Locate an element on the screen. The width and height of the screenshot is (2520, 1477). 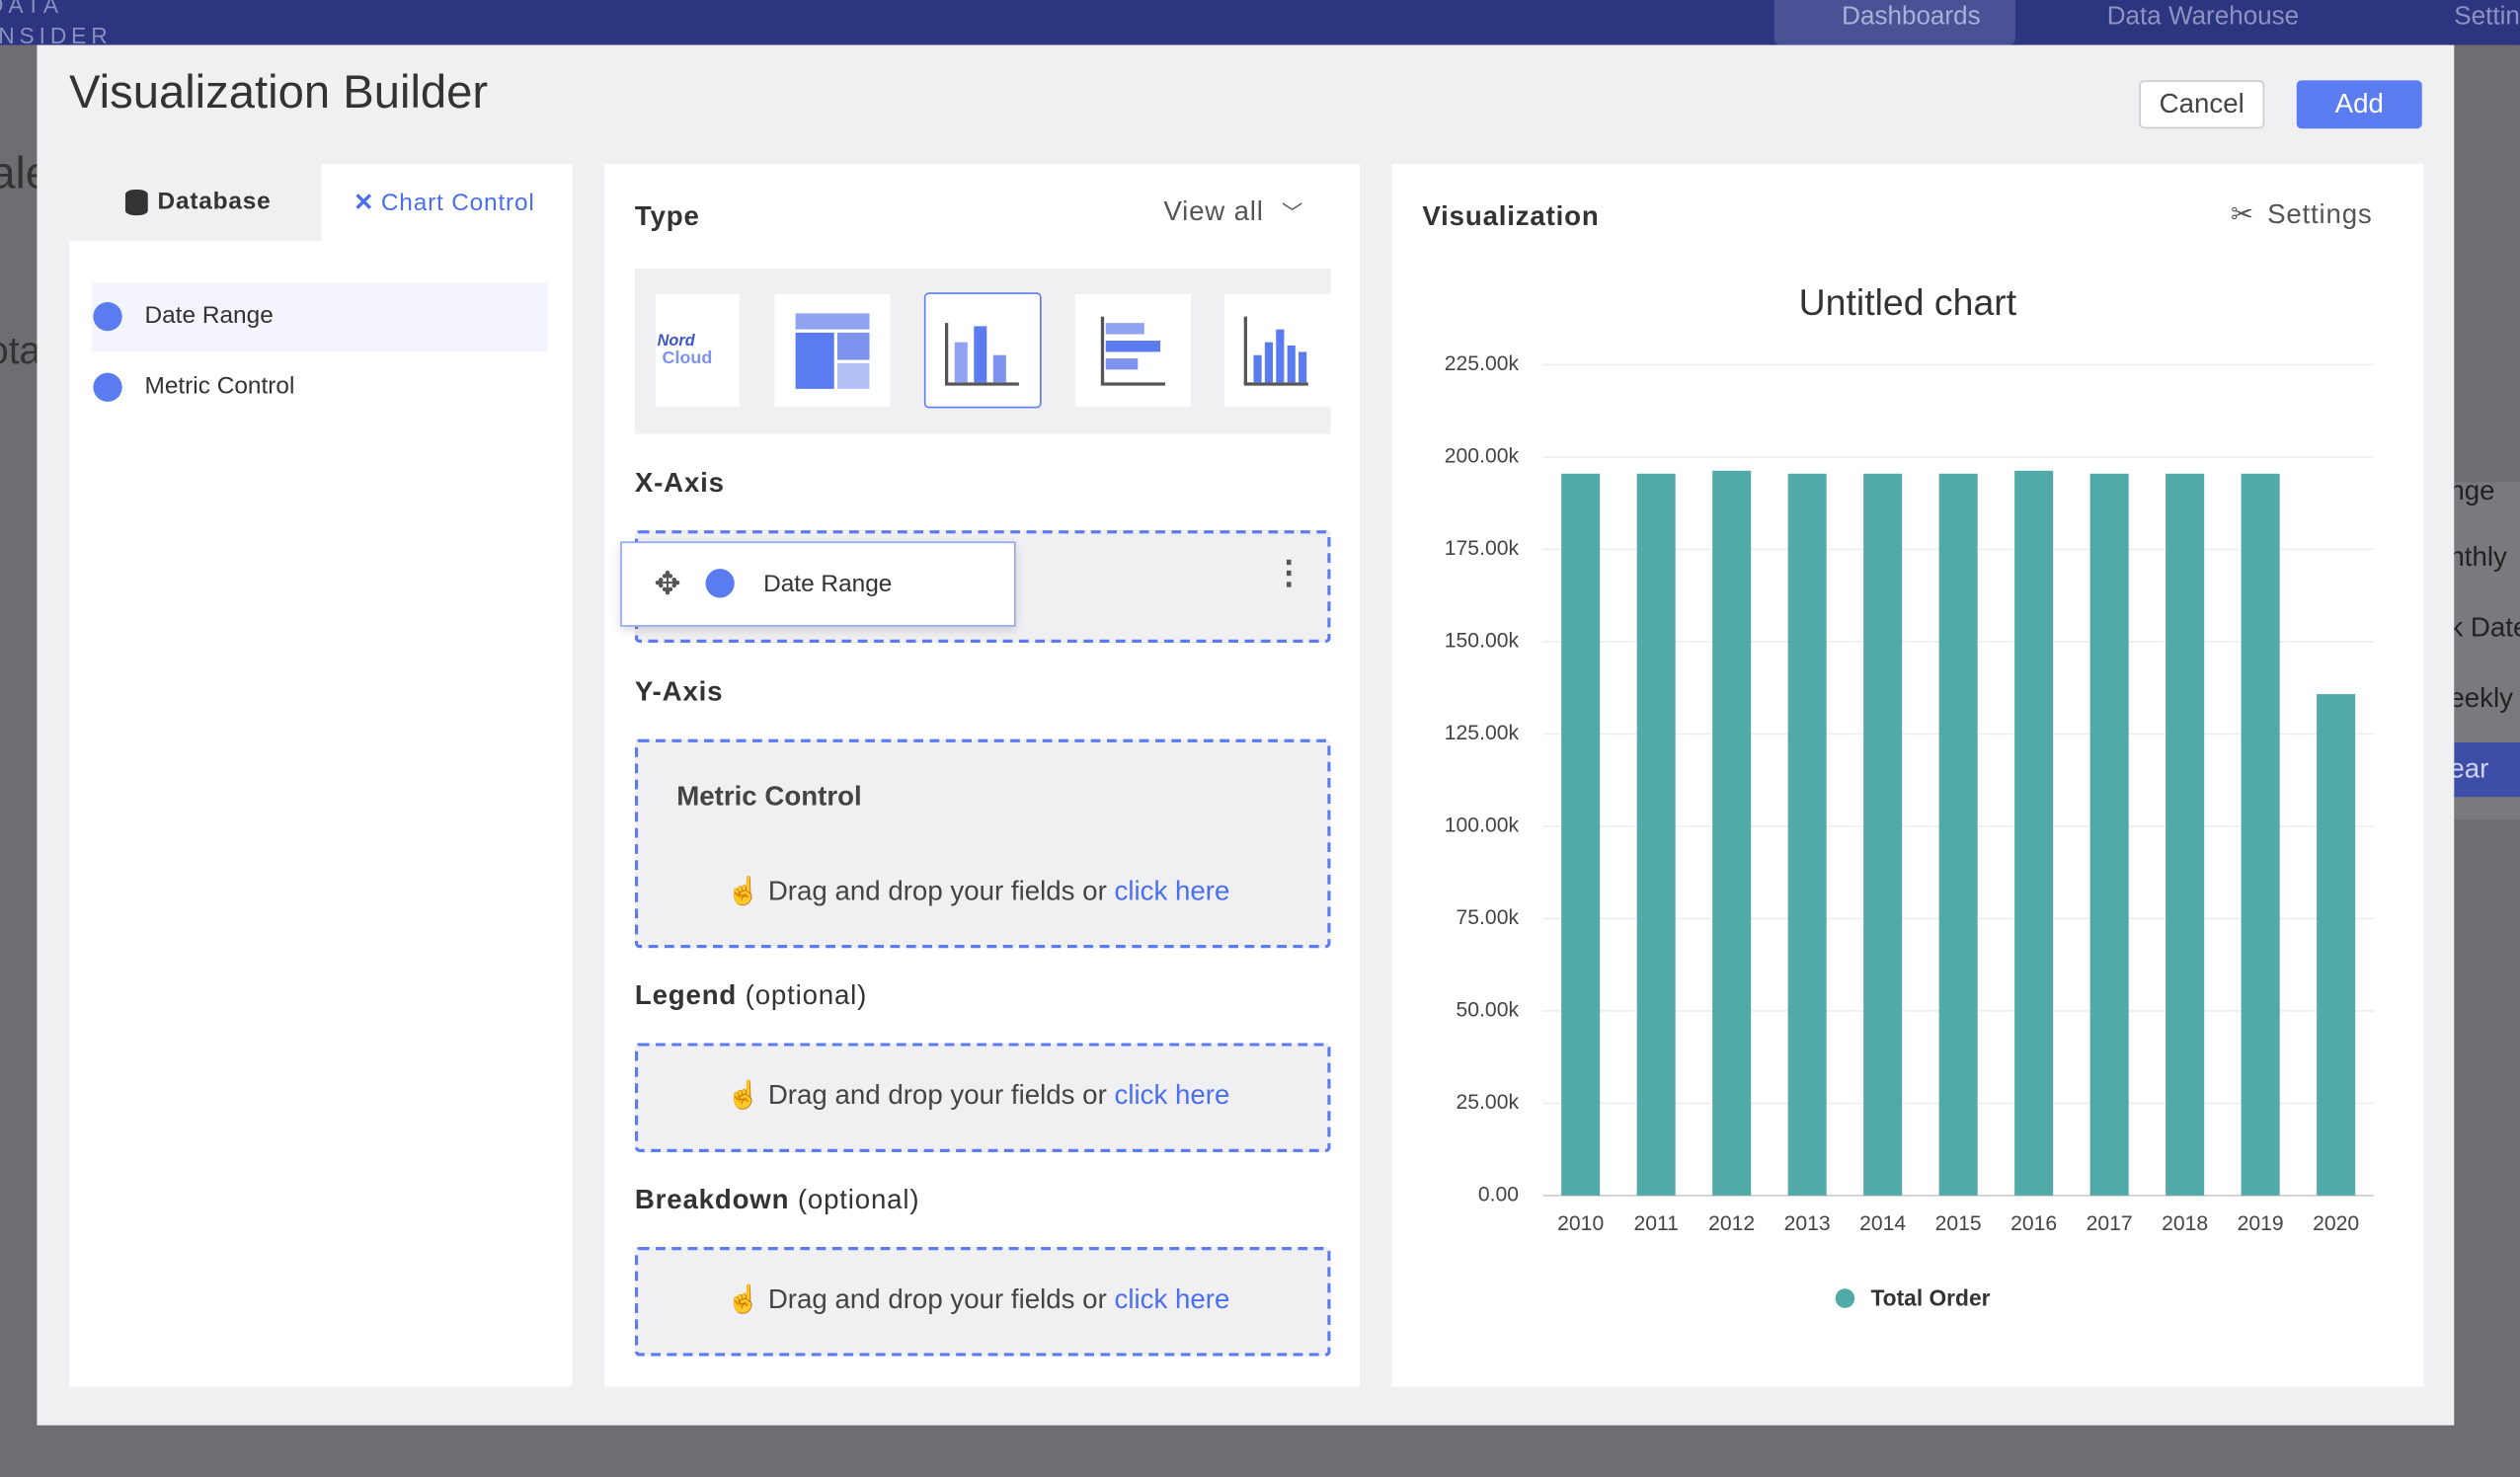
tab-bg is located at coordinates (195, 203).